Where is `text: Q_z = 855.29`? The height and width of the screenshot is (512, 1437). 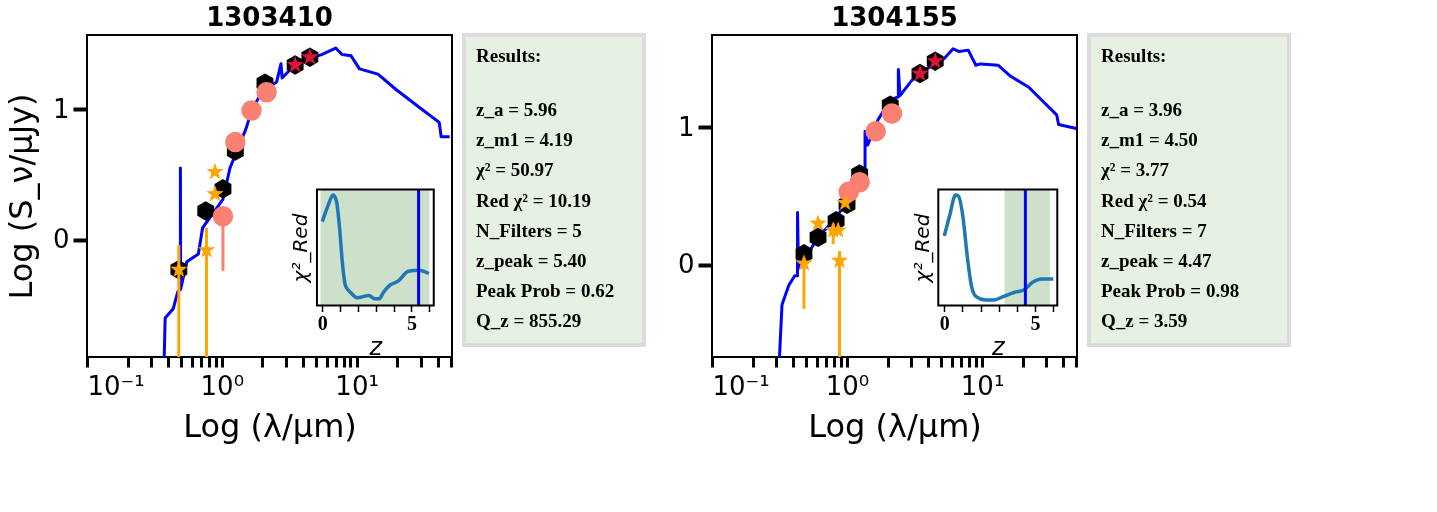
text: Q_z = 855.29 is located at coordinates (529, 320).